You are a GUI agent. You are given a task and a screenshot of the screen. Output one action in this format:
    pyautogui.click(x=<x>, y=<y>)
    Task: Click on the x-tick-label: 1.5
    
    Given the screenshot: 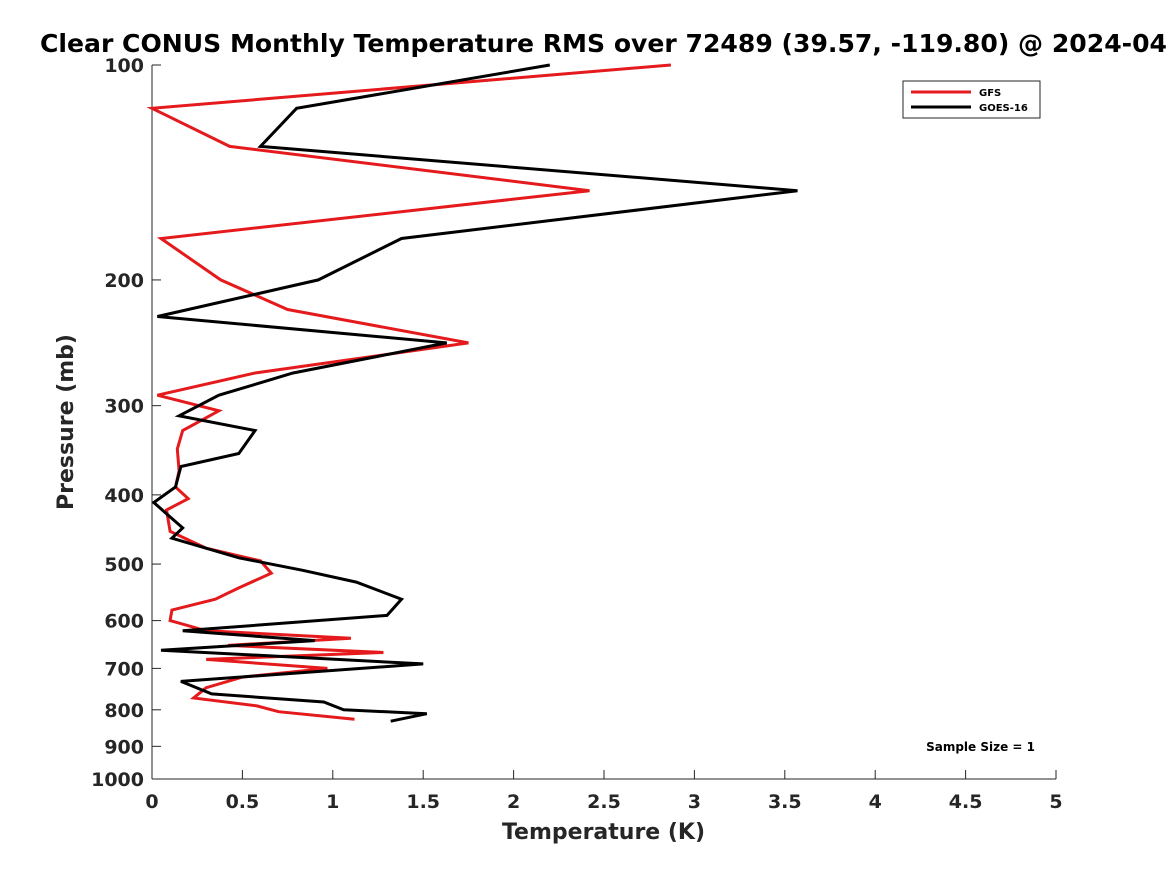 What is the action you would take?
    pyautogui.click(x=423, y=802)
    